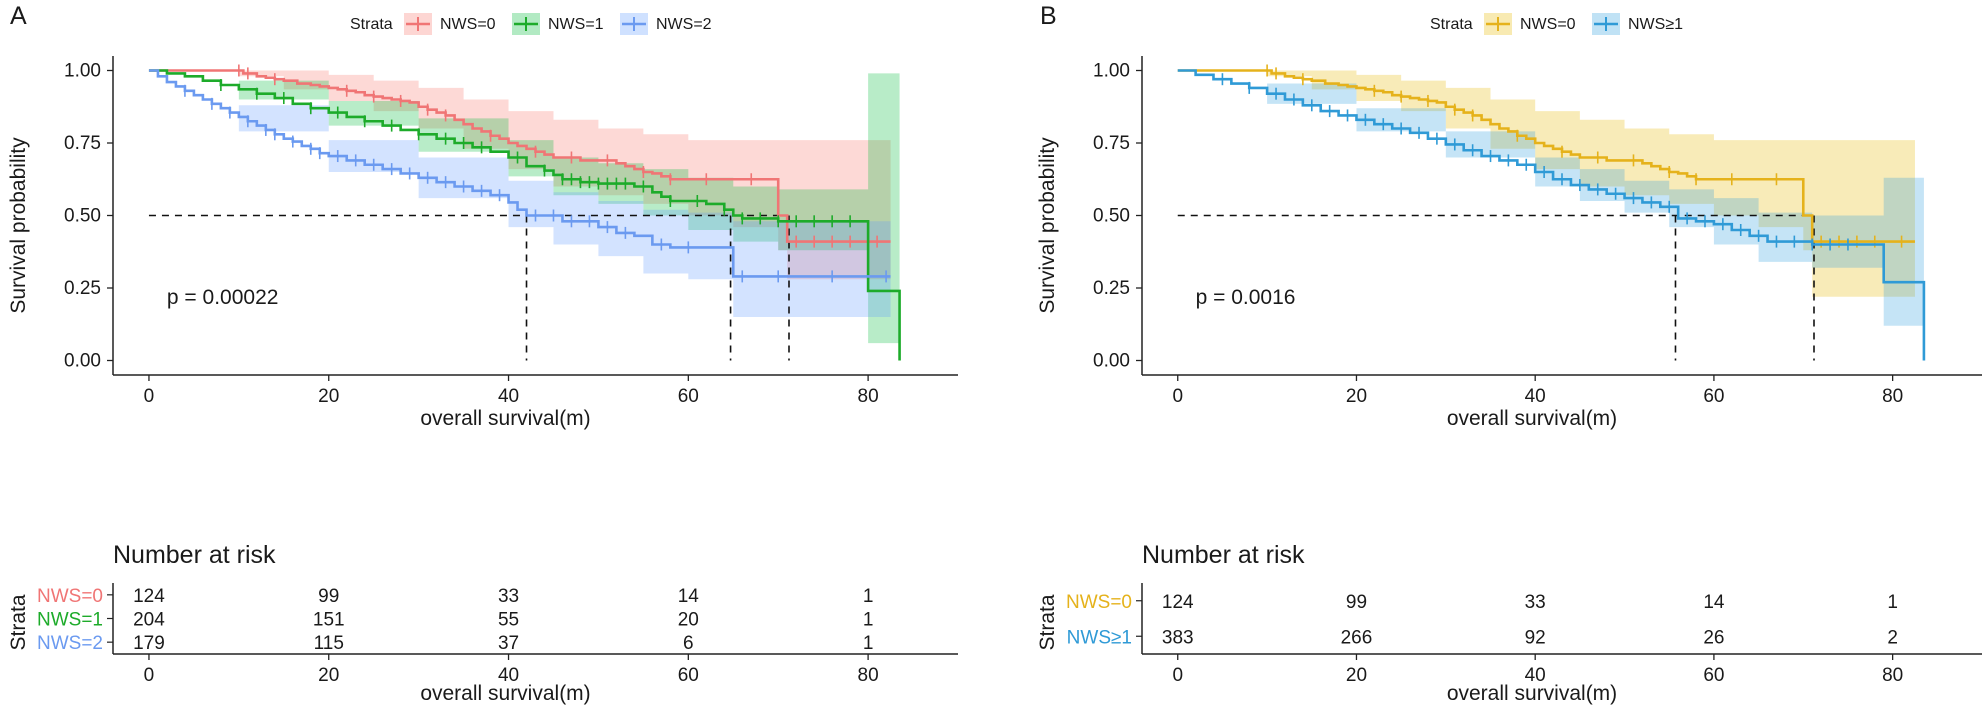 This screenshot has width=1982, height=721. I want to click on panel-letter: B, so click(1048, 16).